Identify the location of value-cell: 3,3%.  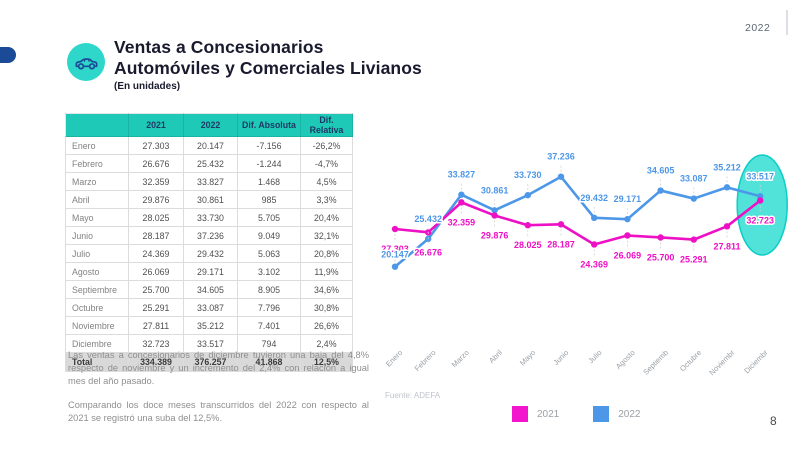
(326, 199).